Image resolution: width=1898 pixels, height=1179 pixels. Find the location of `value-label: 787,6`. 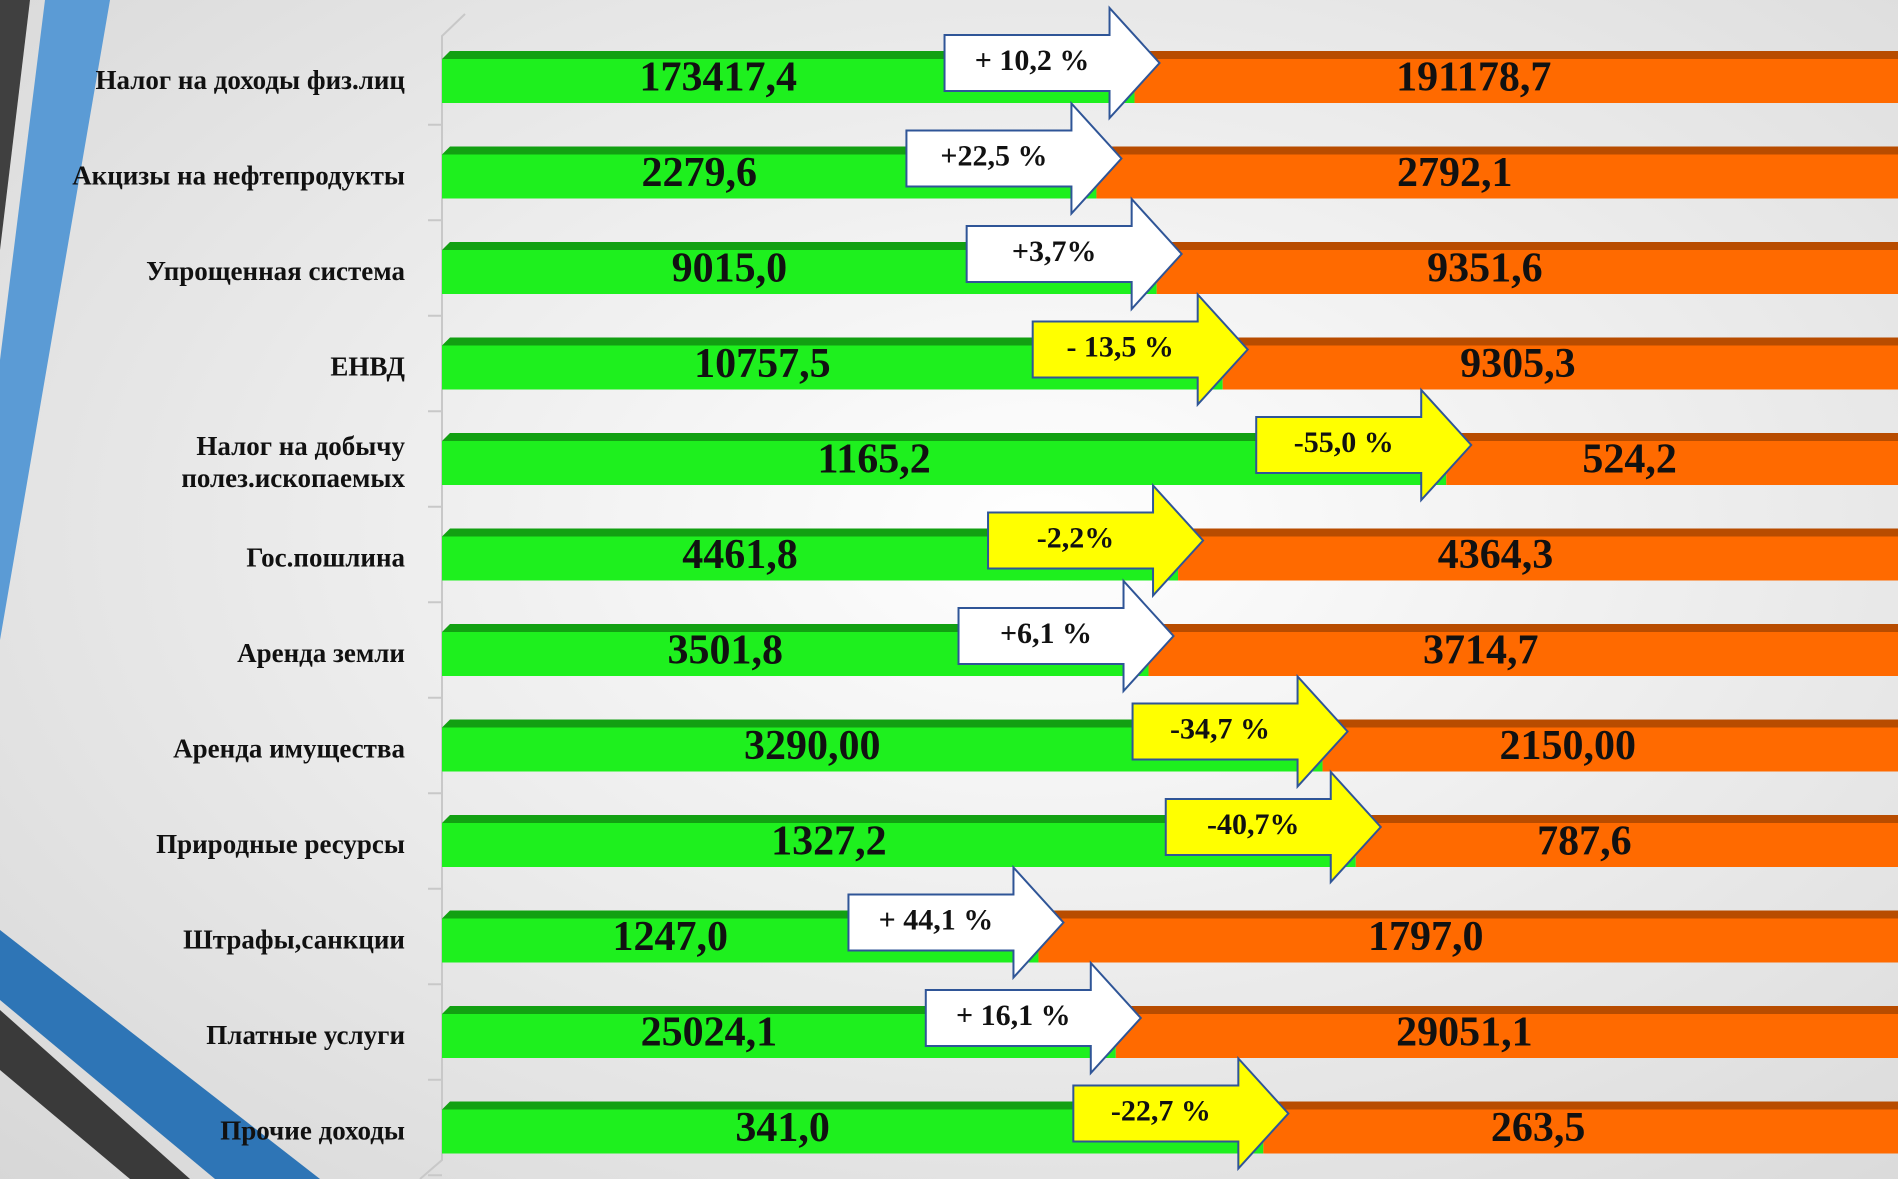

value-label: 787,6 is located at coordinates (1584, 842).